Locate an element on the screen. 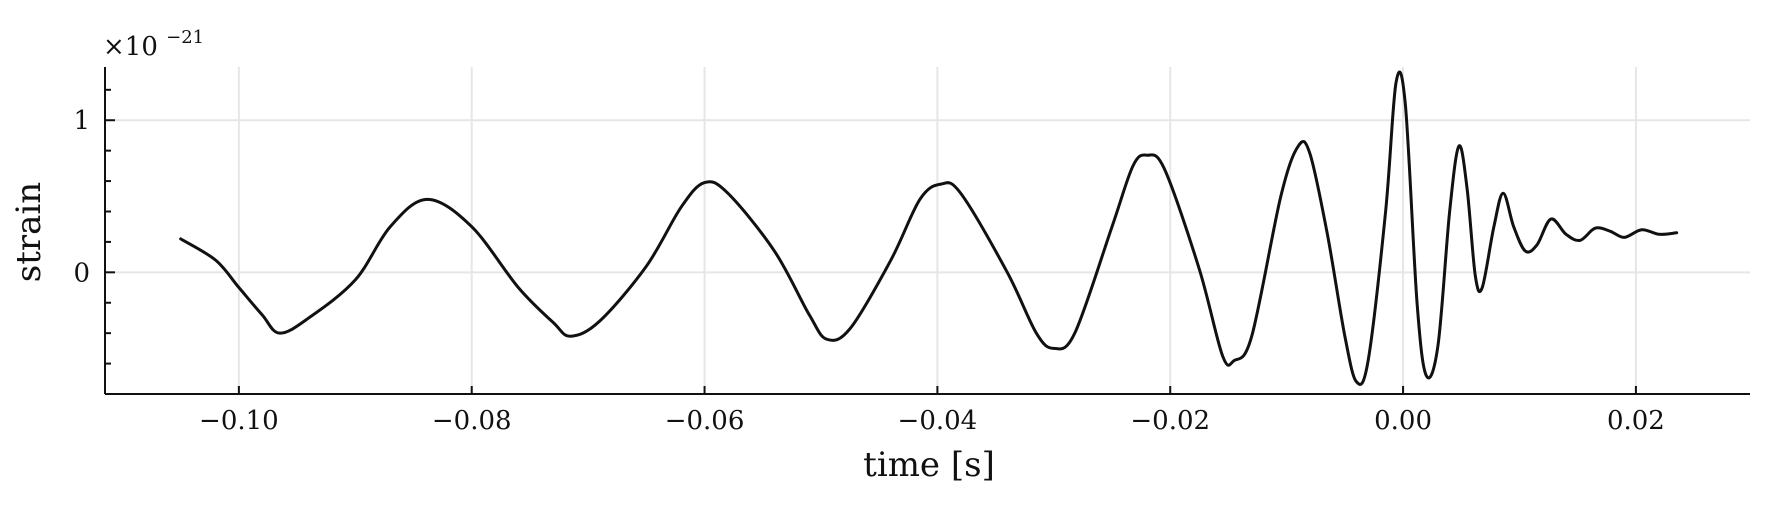 This screenshot has height=515, width=1777. x-tick-label: −0.08 is located at coordinates (472, 421).